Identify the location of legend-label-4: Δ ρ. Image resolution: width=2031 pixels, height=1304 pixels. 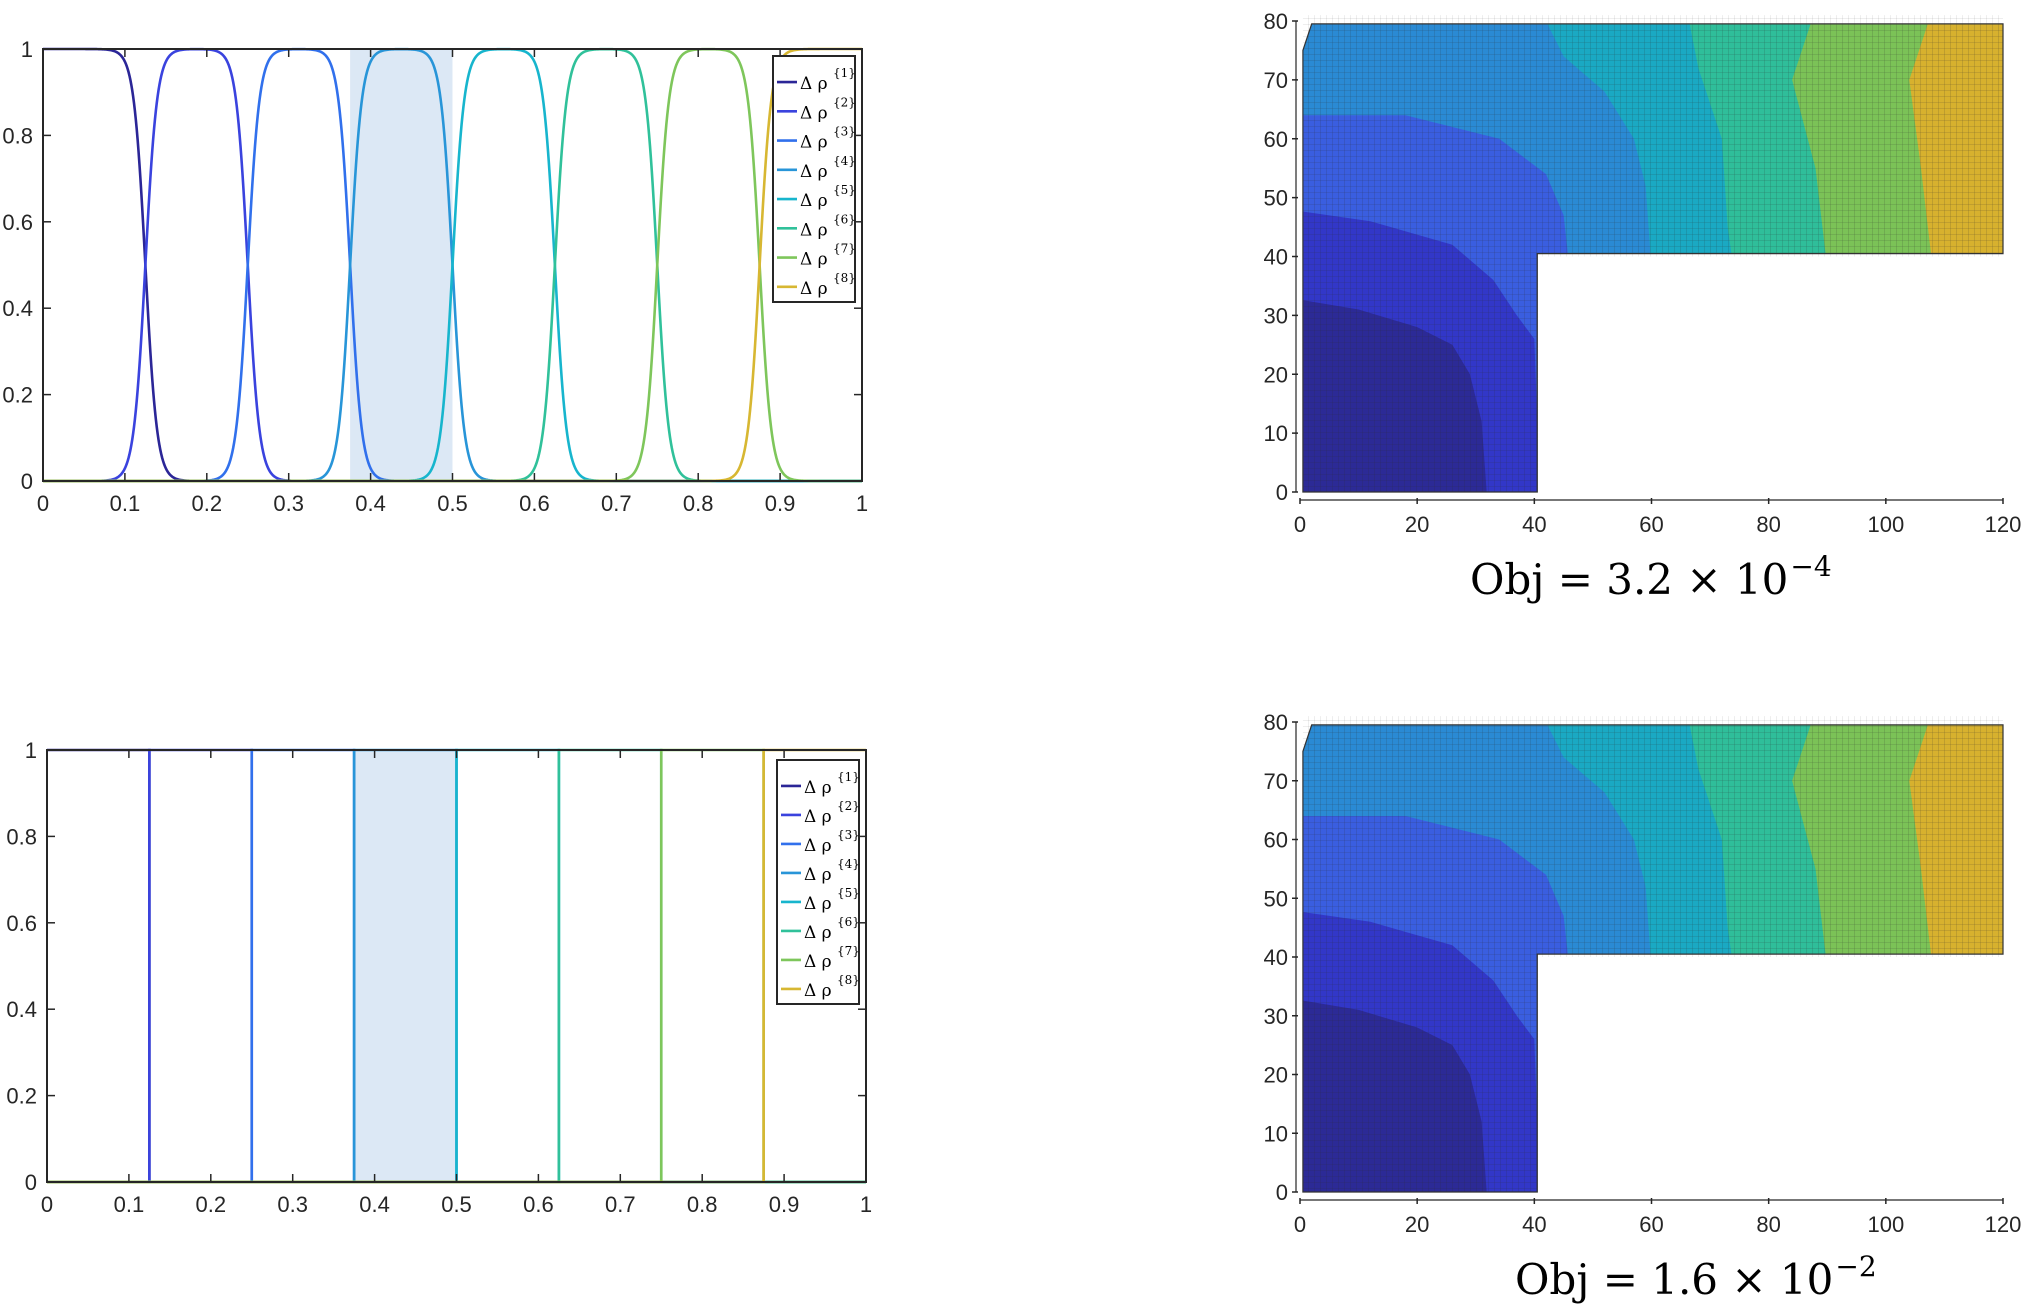
(814, 172).